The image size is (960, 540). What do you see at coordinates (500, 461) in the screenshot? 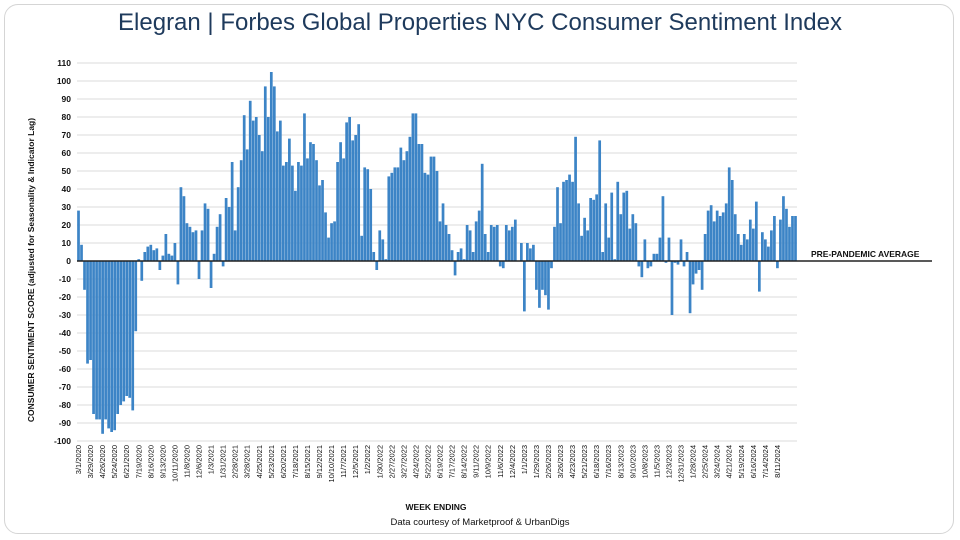
I see `x-tick-label: 11/6/2022` at bounding box center [500, 461].